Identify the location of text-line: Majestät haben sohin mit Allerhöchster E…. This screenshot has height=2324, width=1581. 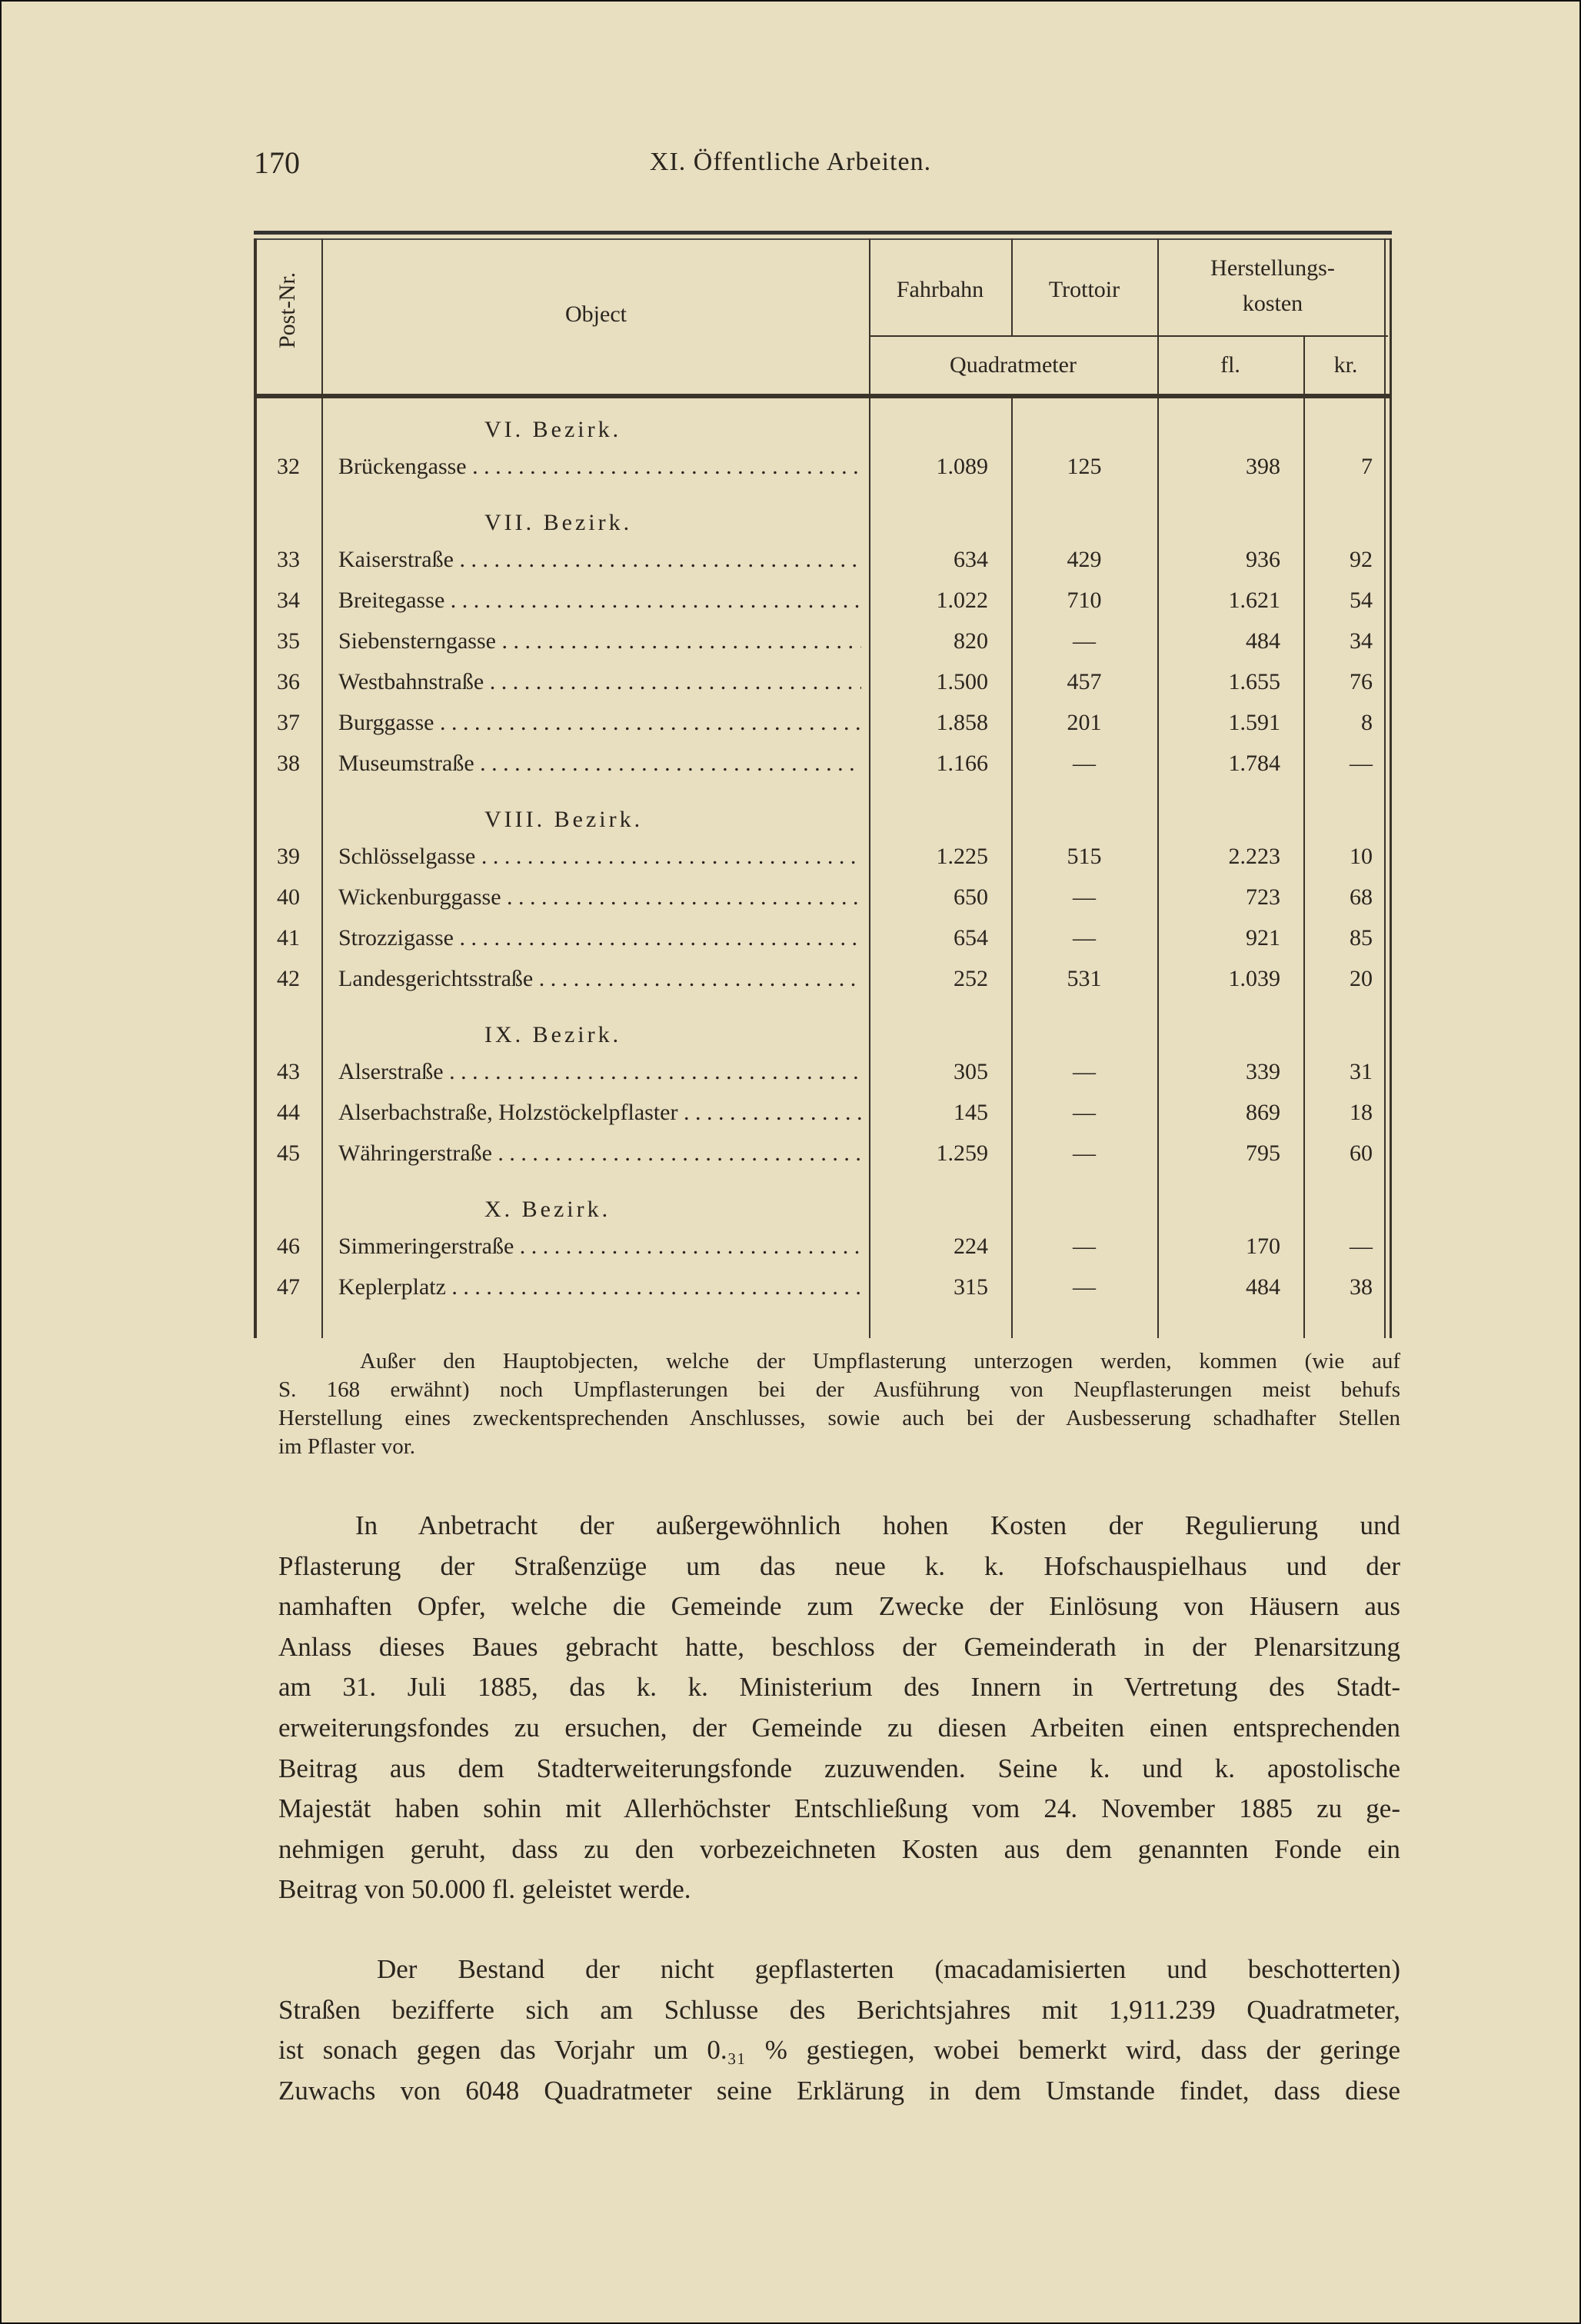
(839, 1808).